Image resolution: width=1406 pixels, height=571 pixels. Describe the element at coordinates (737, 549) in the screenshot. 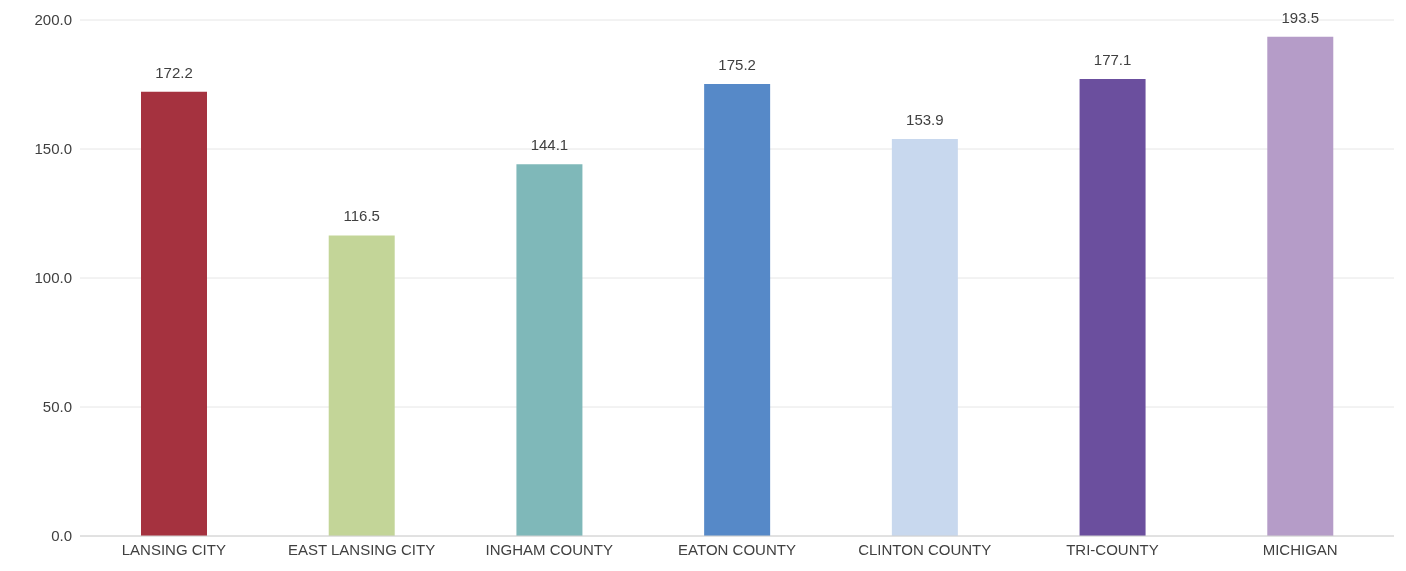

I see `x-tick-label: EATON COUNTY` at that location.